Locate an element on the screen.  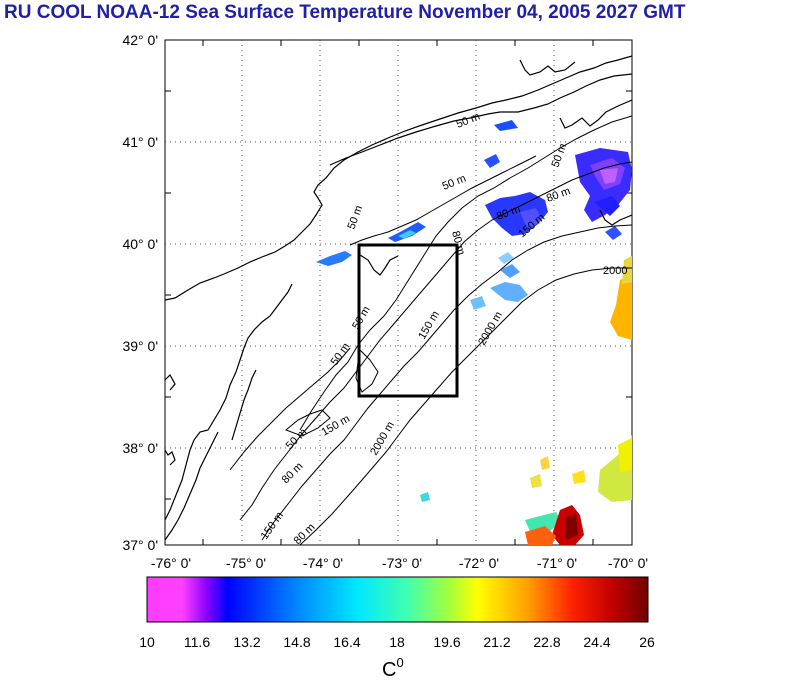
colorbar-tick: 18 is located at coordinates (397, 642).